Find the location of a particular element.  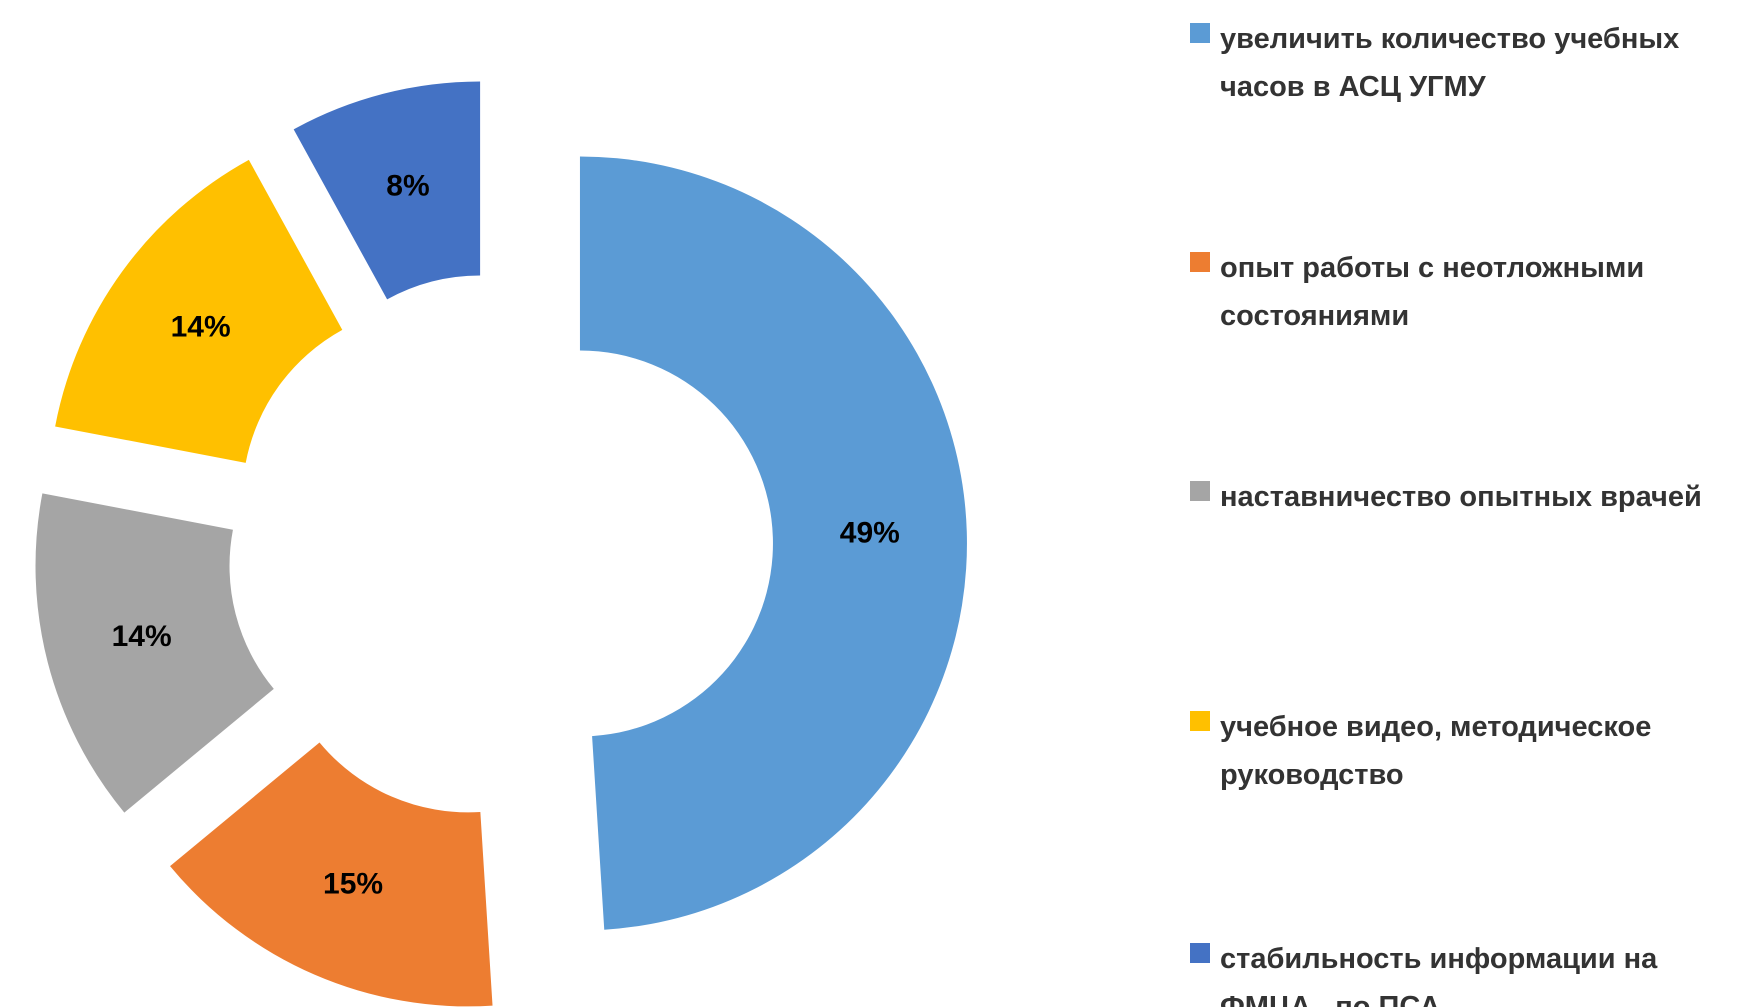

legend-item: учебное видео, методическое руководство is located at coordinates (1470, 751).